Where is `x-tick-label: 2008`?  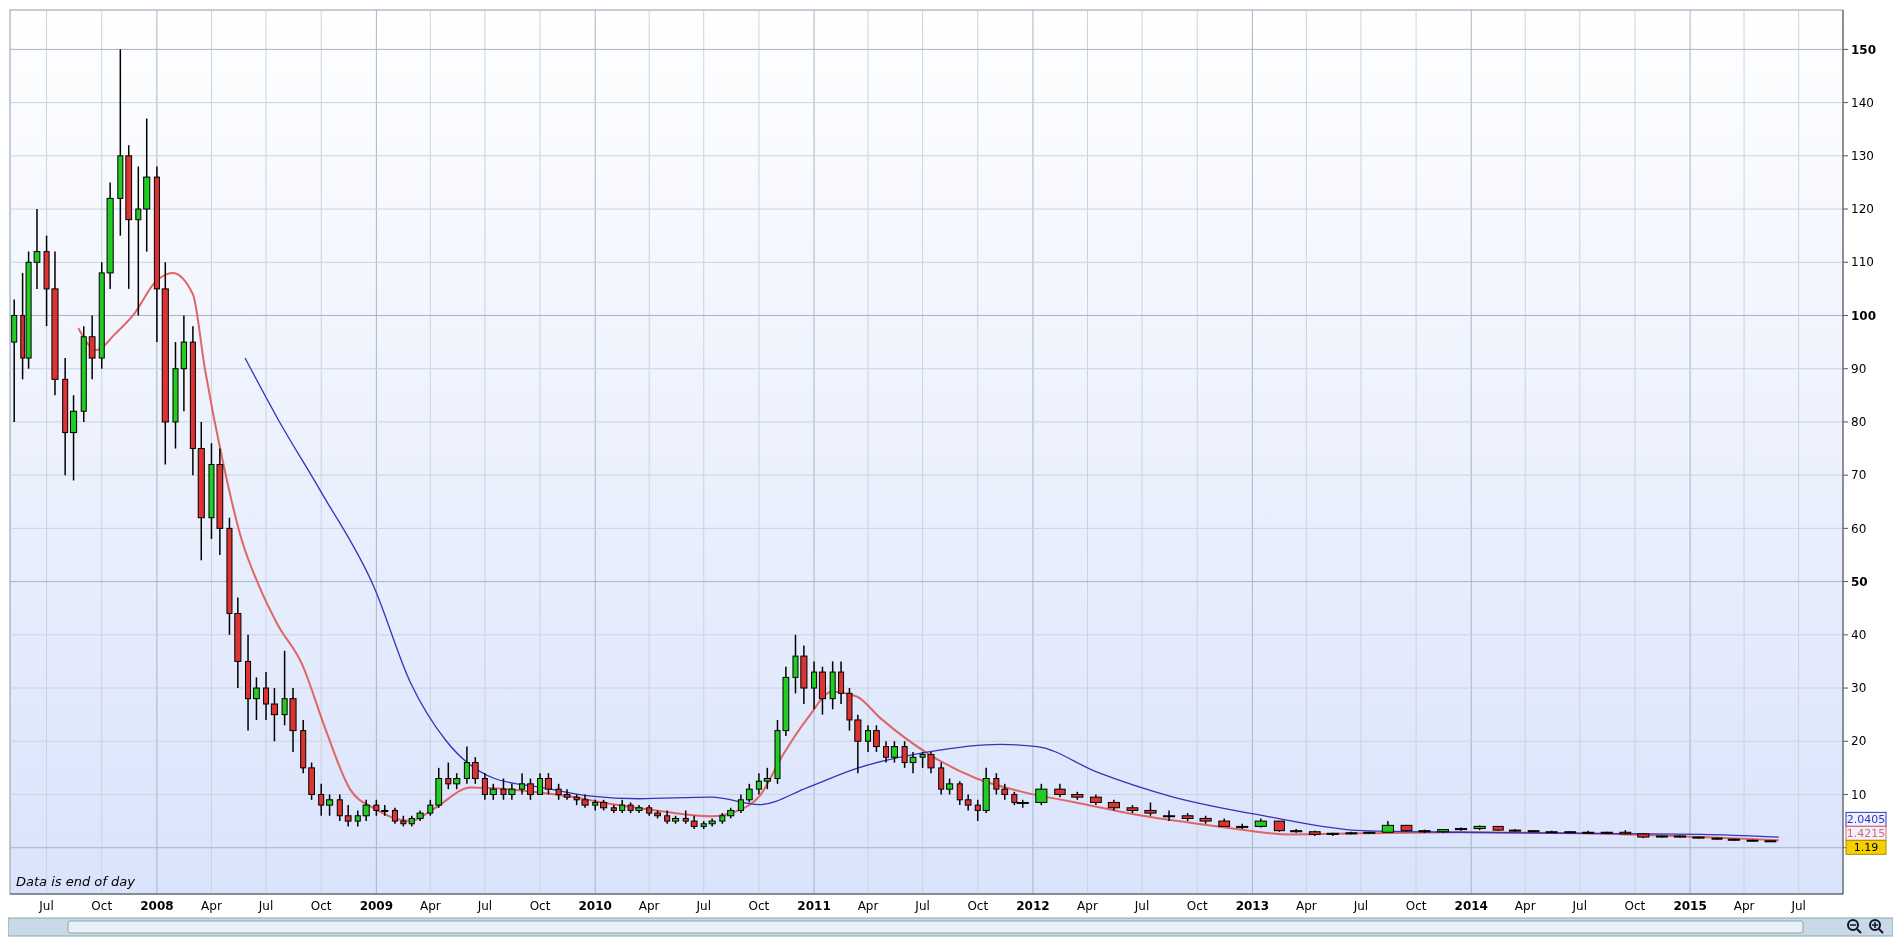 x-tick-label: 2008 is located at coordinates (157, 906).